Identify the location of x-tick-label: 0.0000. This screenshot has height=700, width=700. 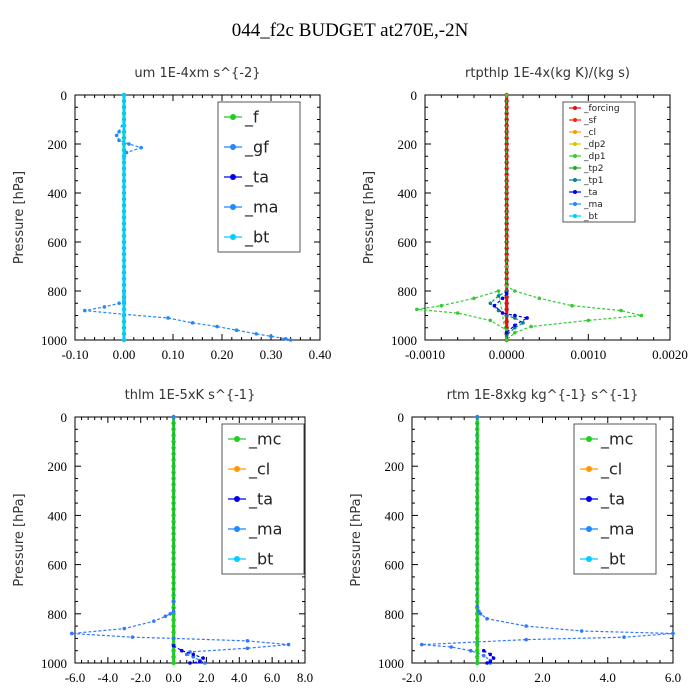
(507, 354).